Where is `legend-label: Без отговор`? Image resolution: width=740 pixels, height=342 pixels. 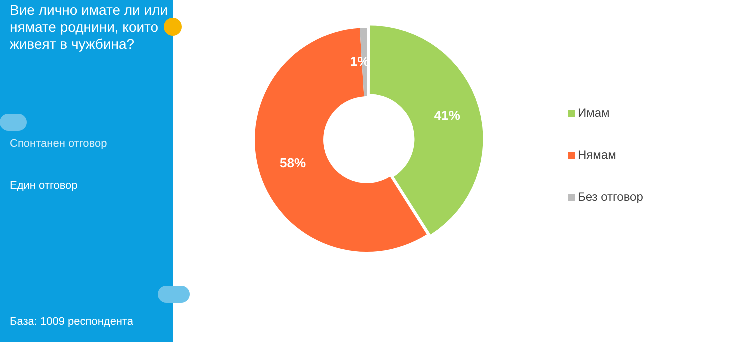 legend-label: Без отговор is located at coordinates (611, 197).